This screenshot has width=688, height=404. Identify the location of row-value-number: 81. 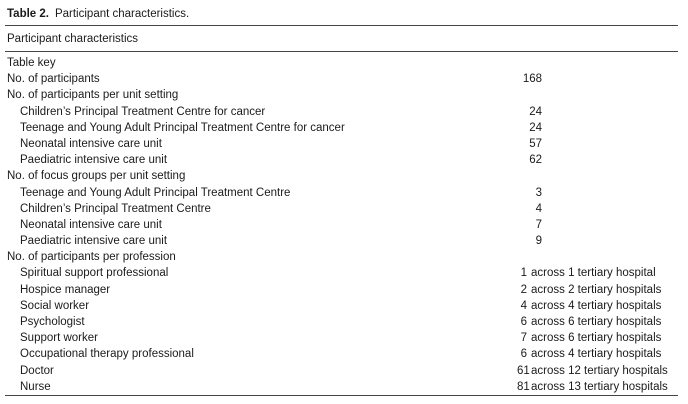
(523, 386).